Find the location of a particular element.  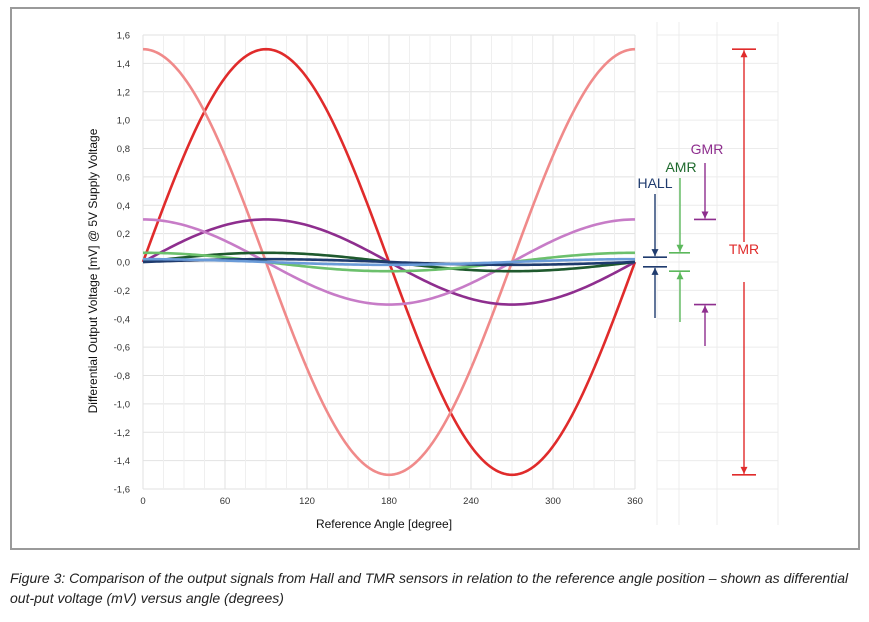

series-line is located at coordinates (389, 262).